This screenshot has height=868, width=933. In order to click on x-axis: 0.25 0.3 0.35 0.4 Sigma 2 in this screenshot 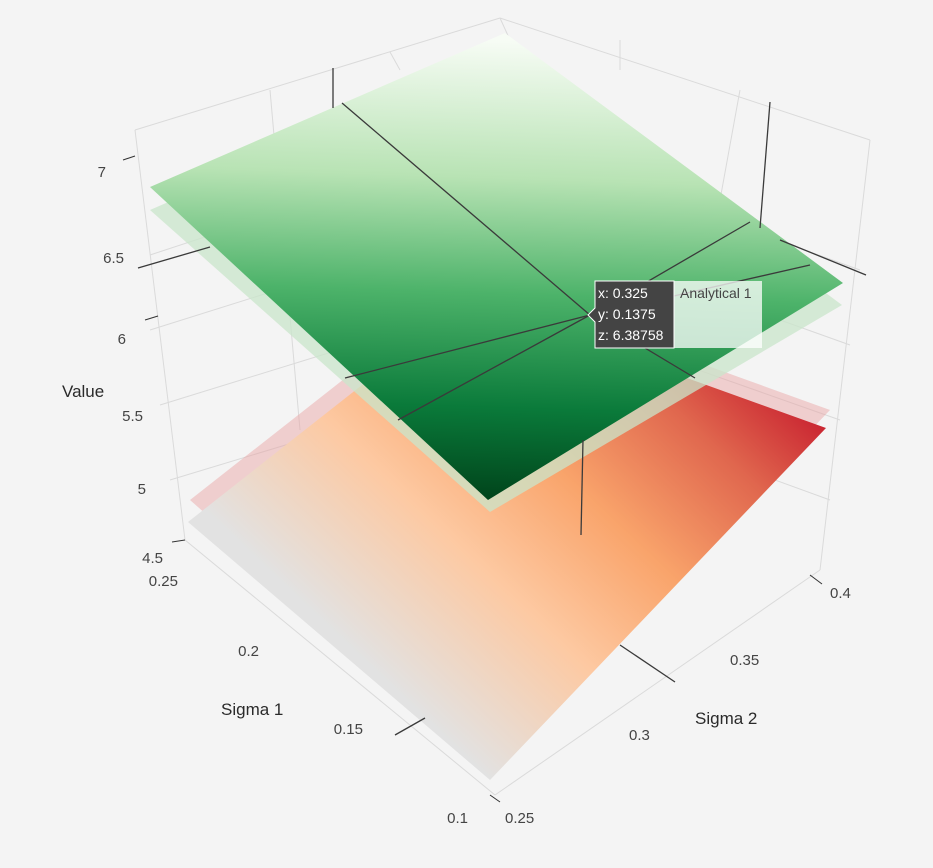, I will do `click(678, 706)`.